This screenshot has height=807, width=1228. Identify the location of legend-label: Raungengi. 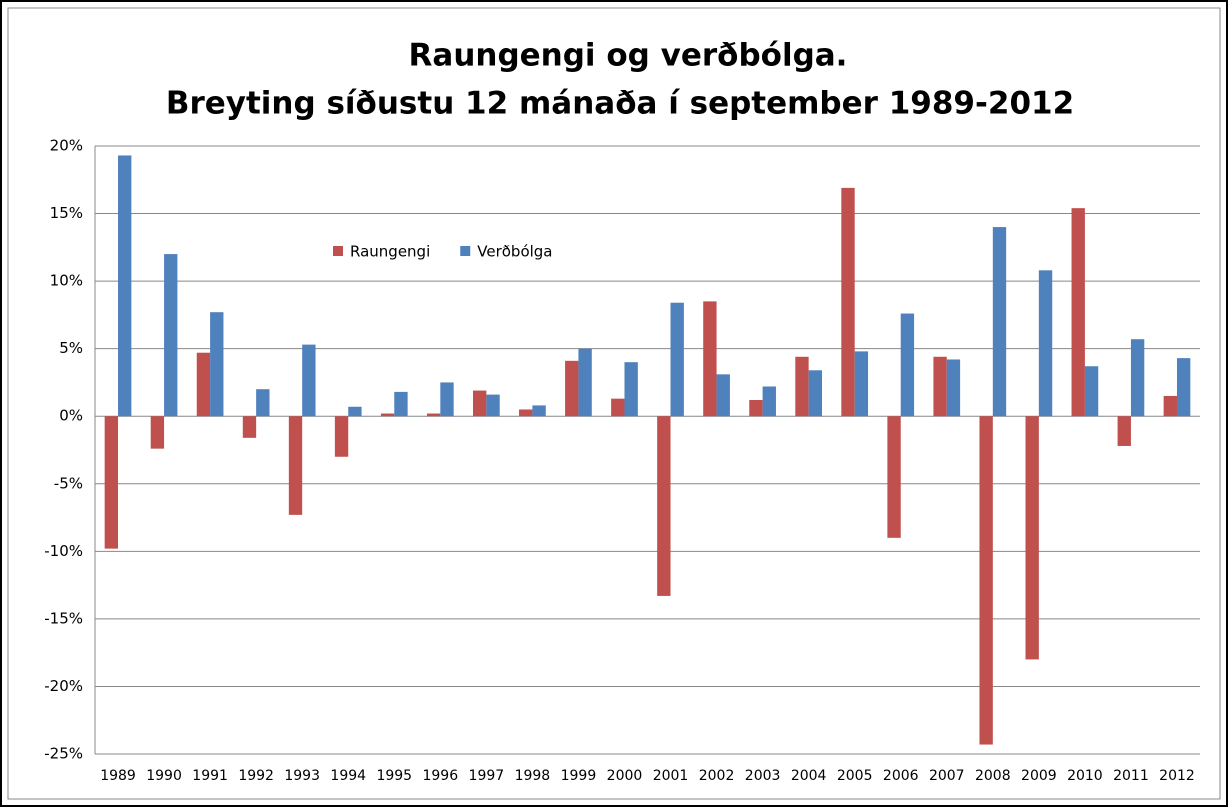
(390, 252).